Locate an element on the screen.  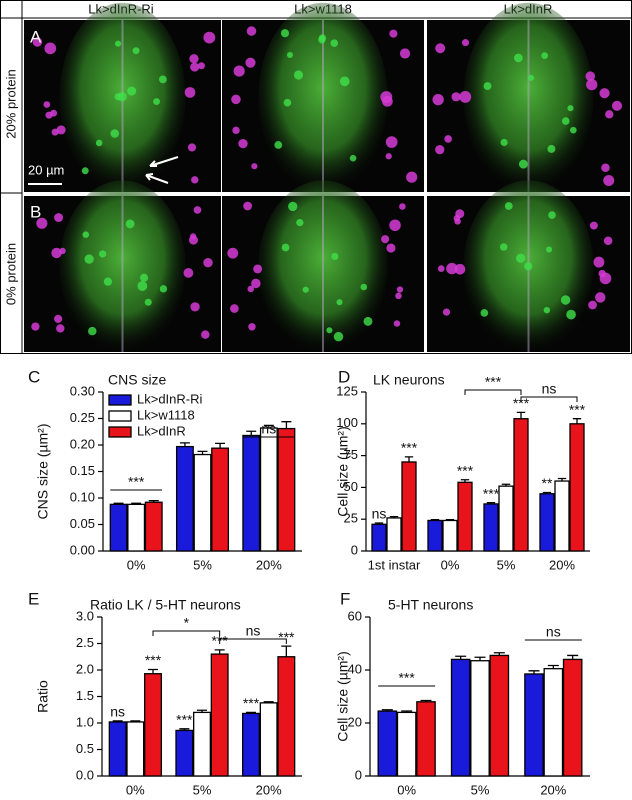
y-tick-label: 20 is located at coordinates (355, 721).